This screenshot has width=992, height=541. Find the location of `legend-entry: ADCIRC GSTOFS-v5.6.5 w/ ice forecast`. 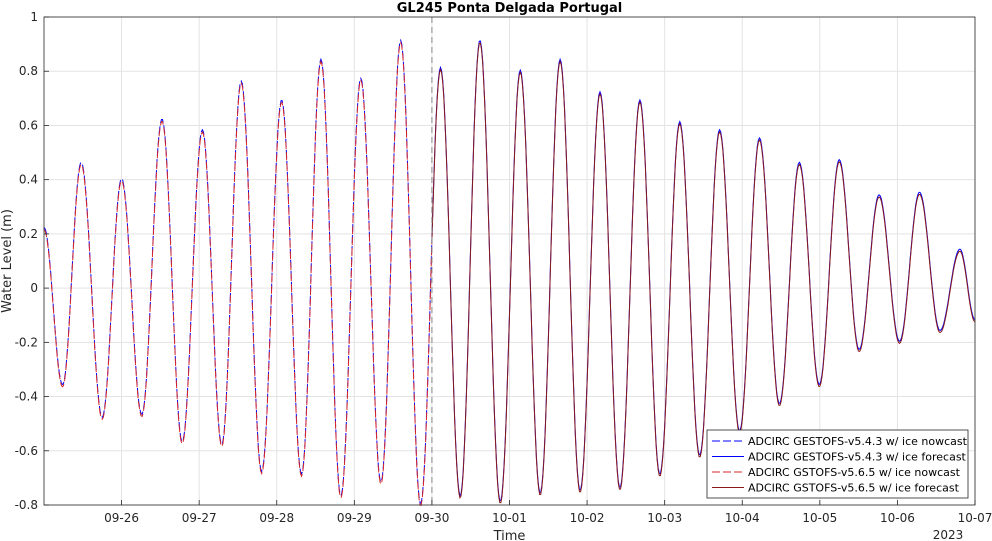

legend-entry: ADCIRC GSTOFS-v5.6.5 w/ ice forecast is located at coordinates (854, 488).